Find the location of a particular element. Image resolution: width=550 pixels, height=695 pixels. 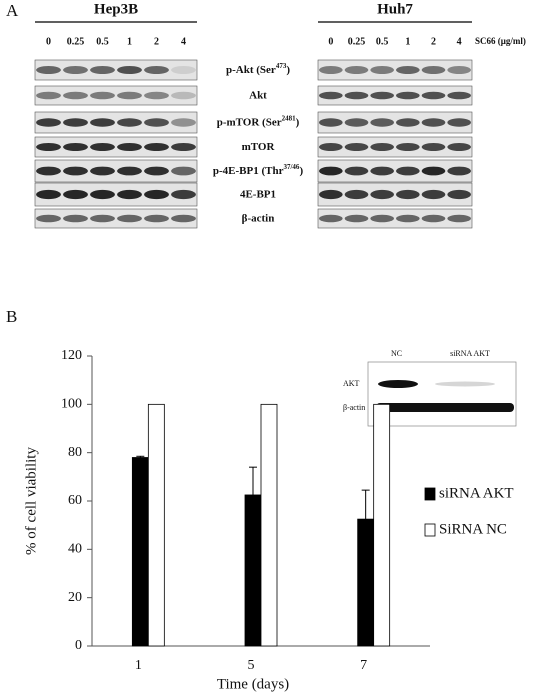

legend-label: SiRNA NC is located at coordinates (473, 529).